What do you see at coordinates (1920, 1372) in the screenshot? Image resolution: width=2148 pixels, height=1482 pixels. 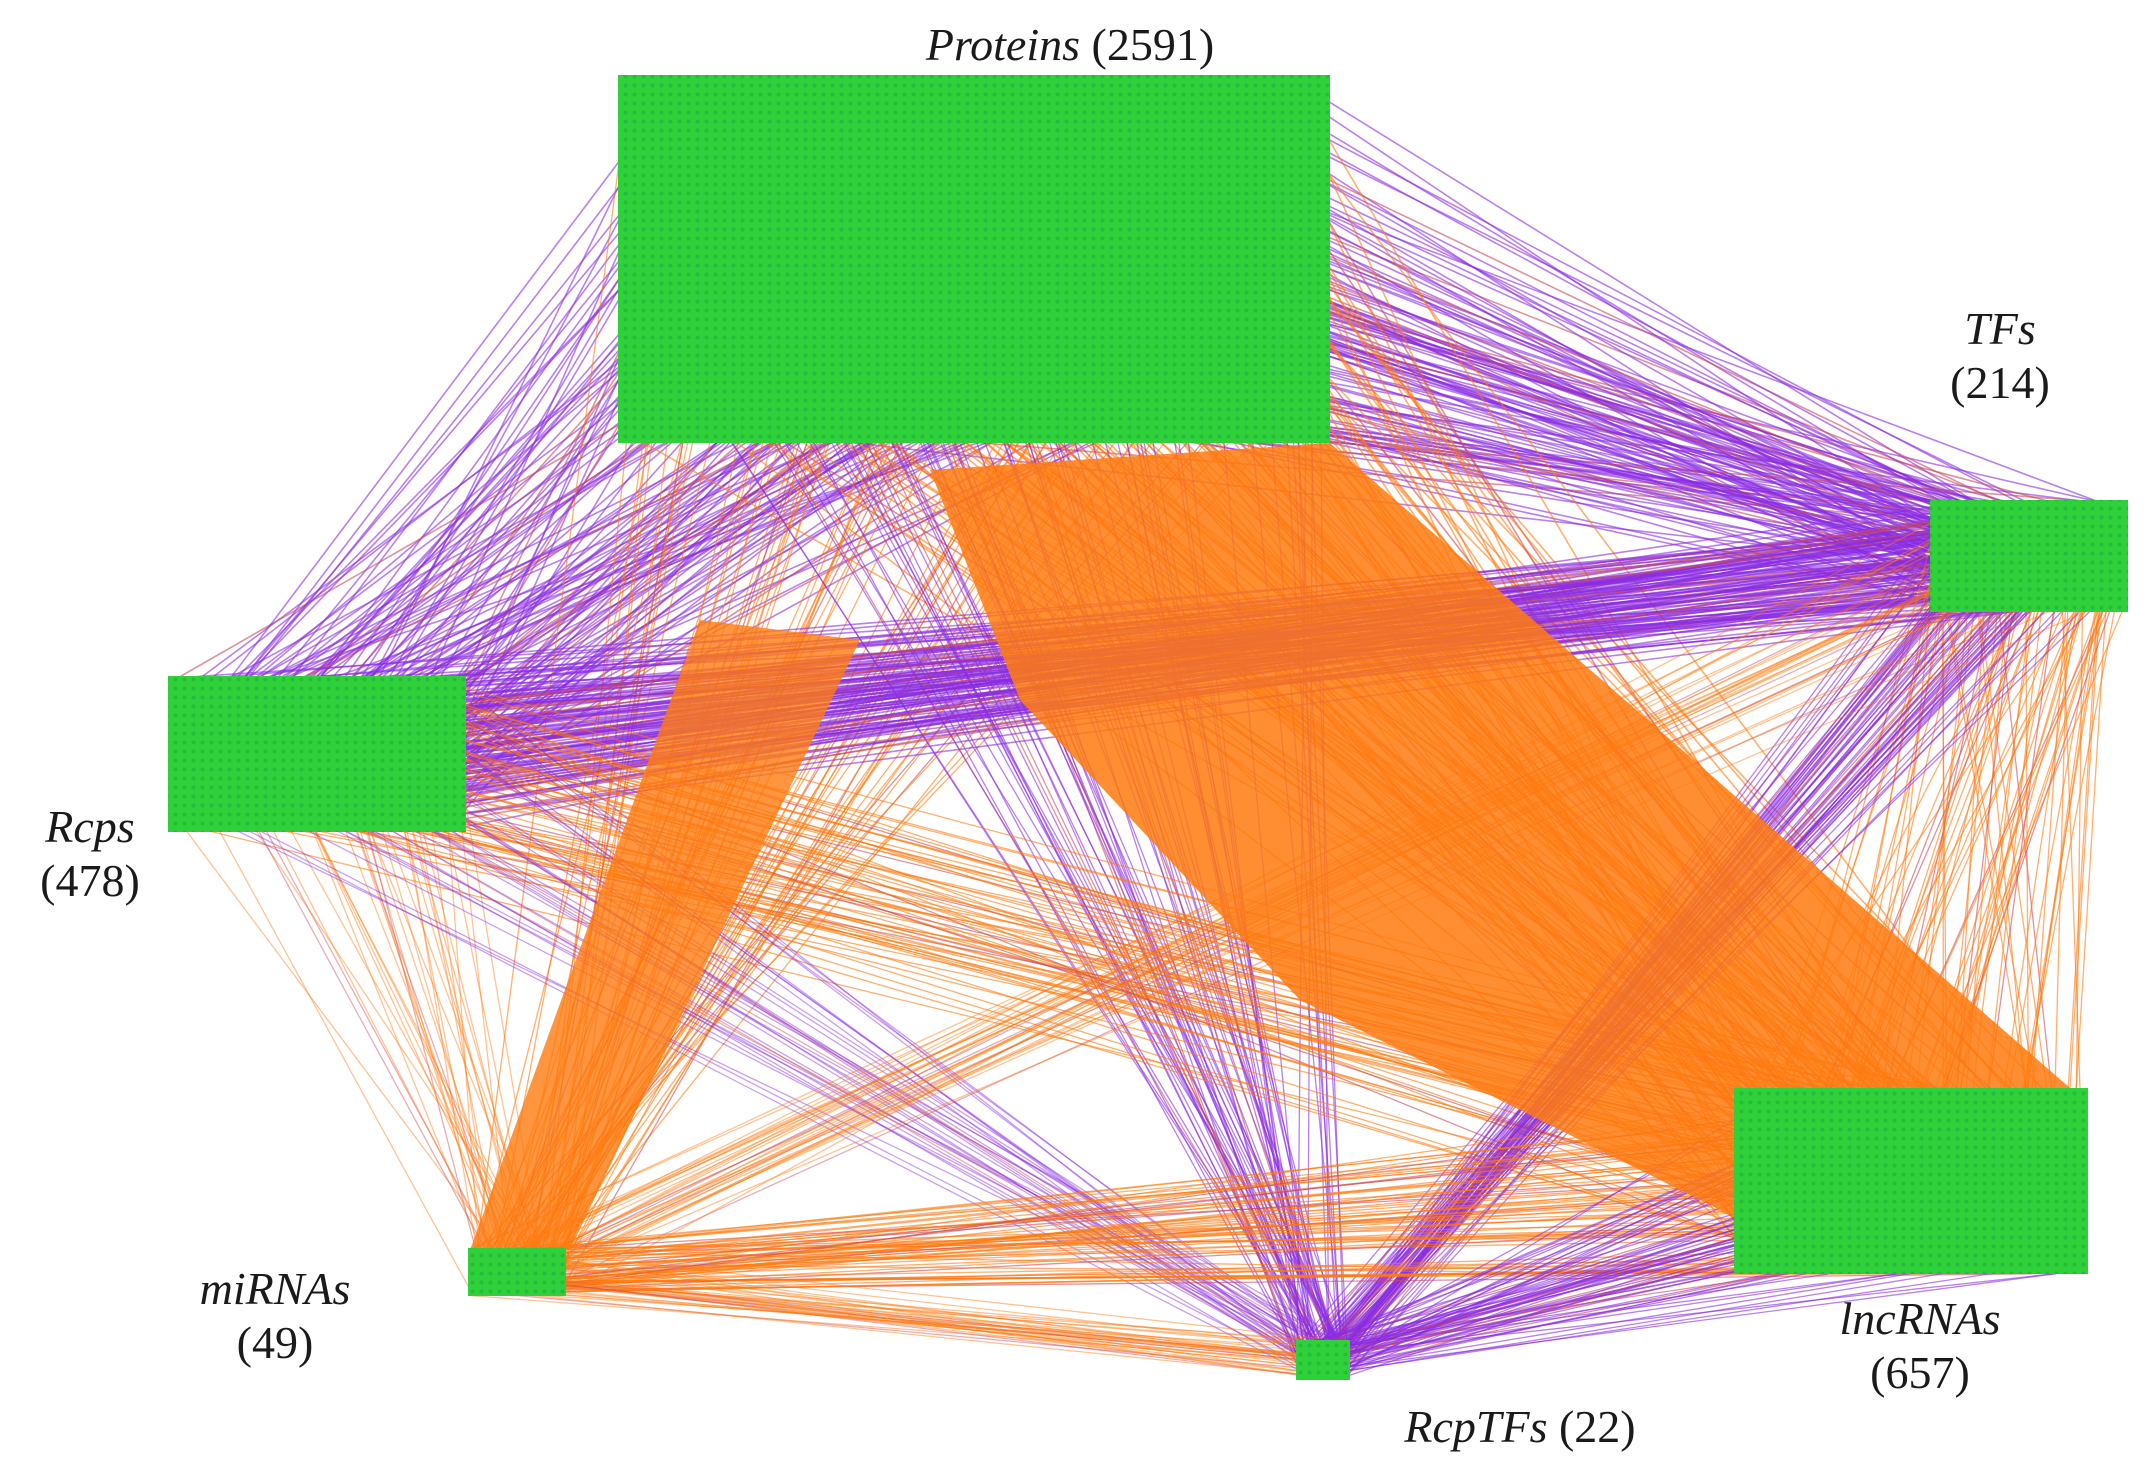 I see `node-count-lncrnas: (657)` at bounding box center [1920, 1372].